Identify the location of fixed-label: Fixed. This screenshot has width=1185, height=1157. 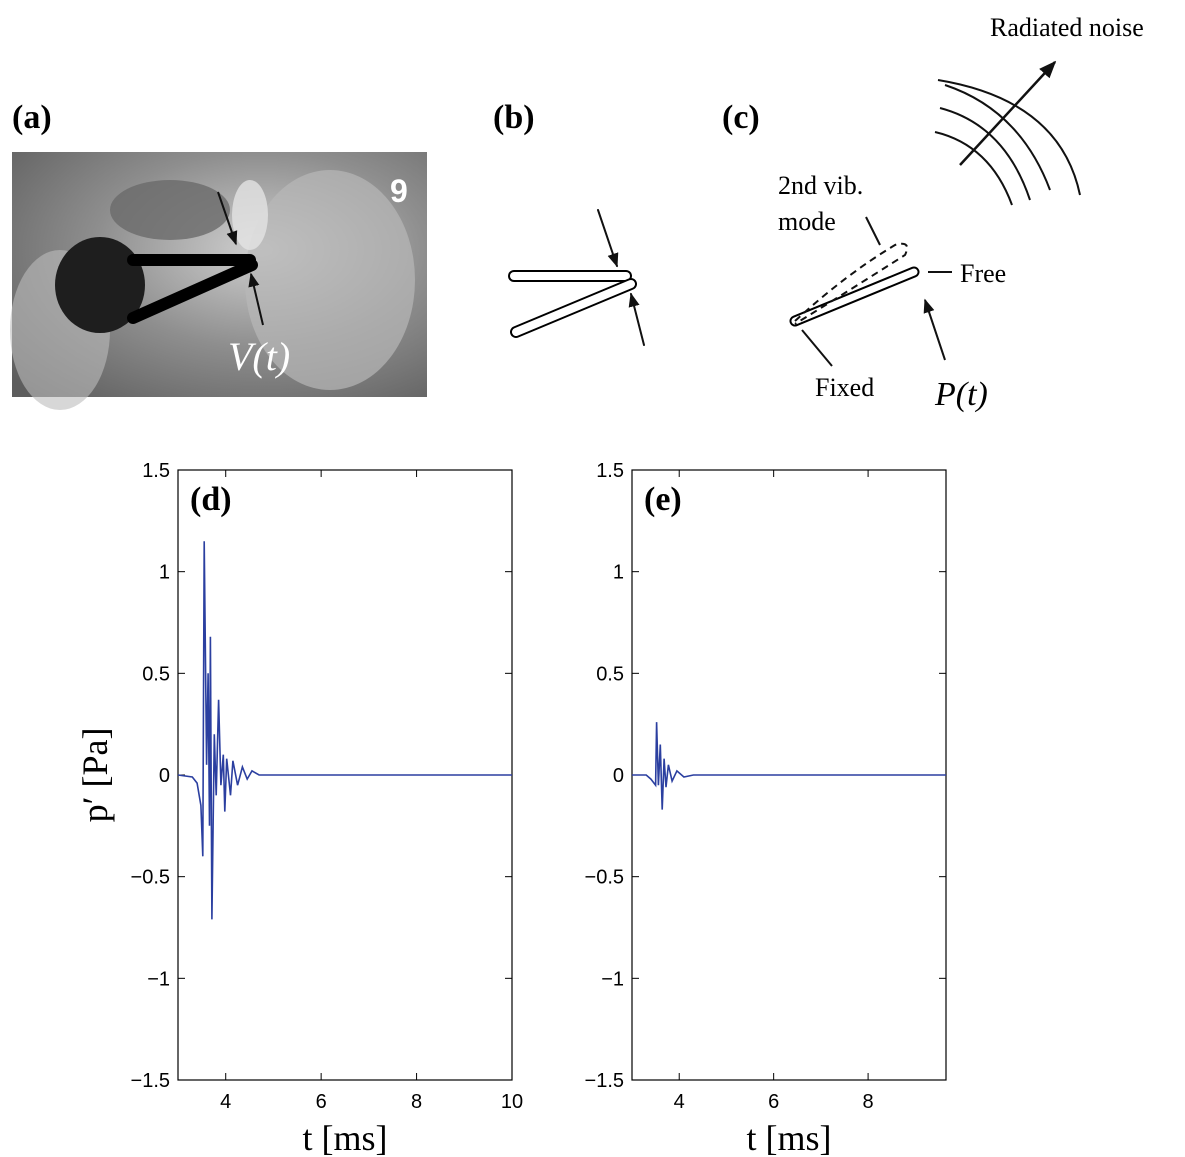
(844, 387).